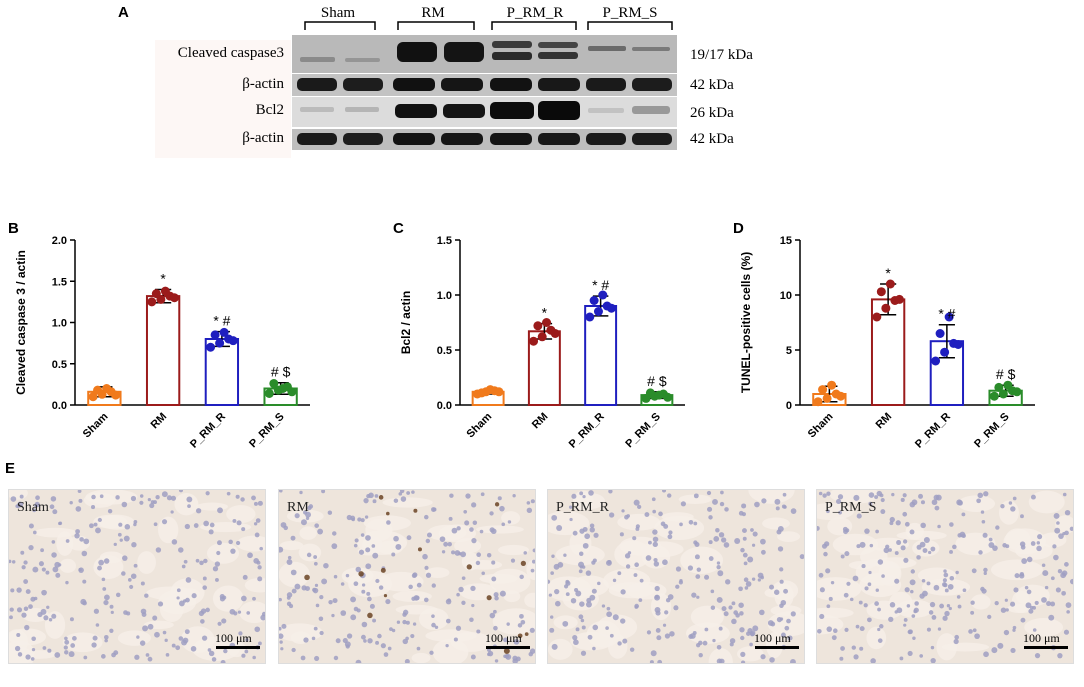 The image size is (1084, 687). I want to click on y-tick-label: 1.5, so click(444, 241).